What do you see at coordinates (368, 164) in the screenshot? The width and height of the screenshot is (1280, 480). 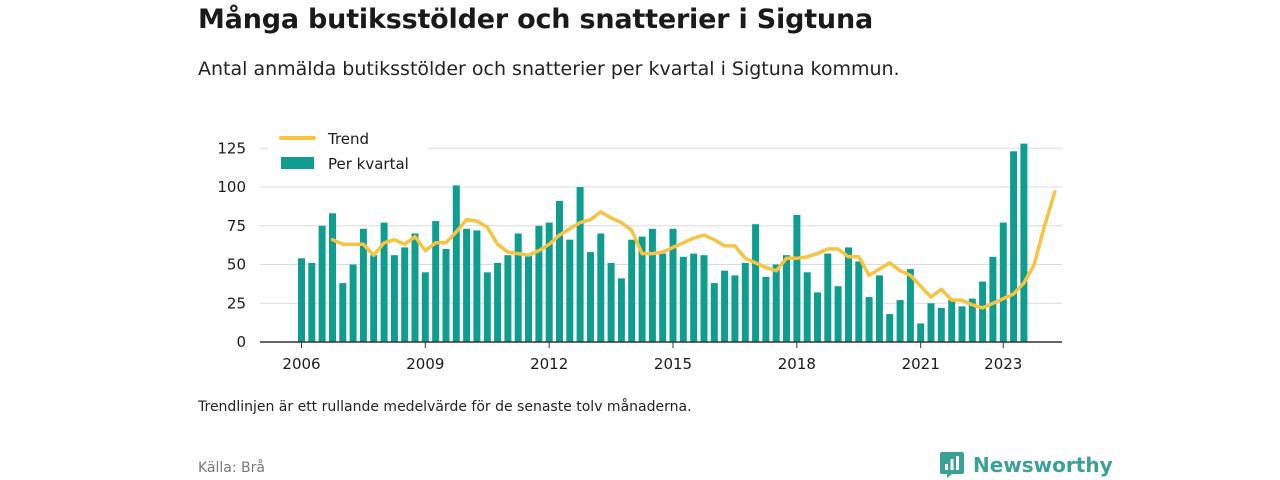 I see `legend-bar-label: Per kvartal` at bounding box center [368, 164].